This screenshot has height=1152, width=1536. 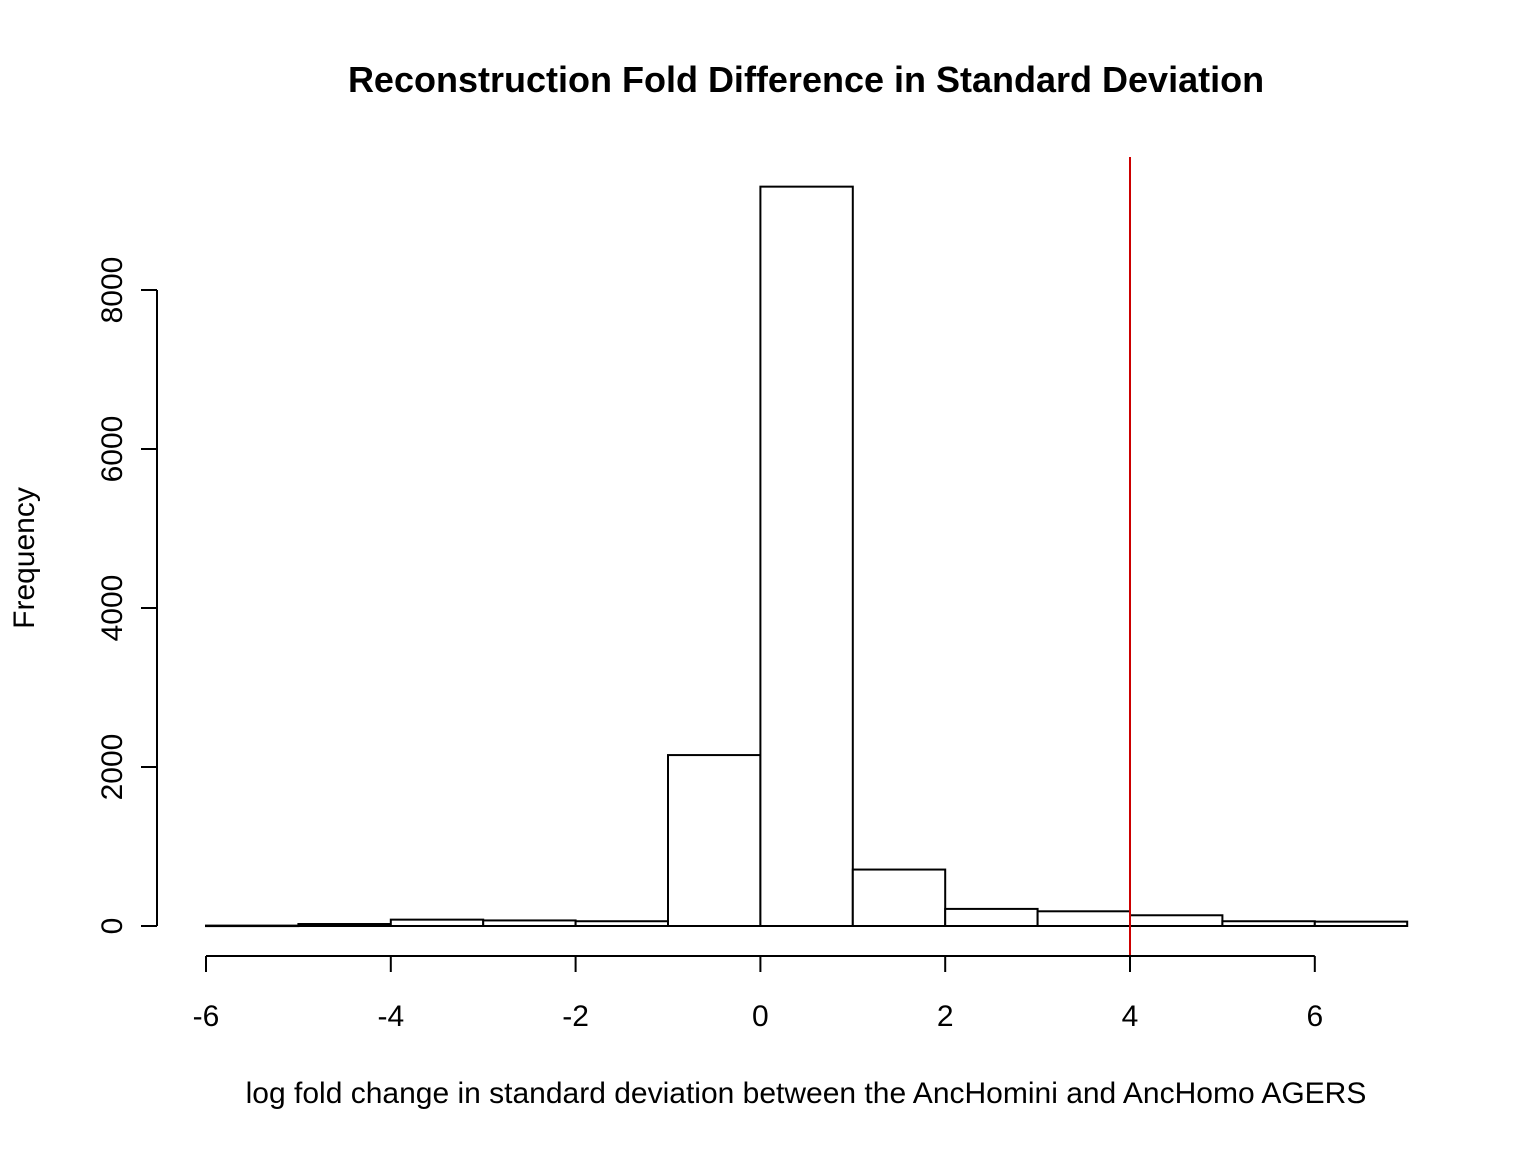 I want to click on x-tick-label: 0, so click(x=760, y=1016).